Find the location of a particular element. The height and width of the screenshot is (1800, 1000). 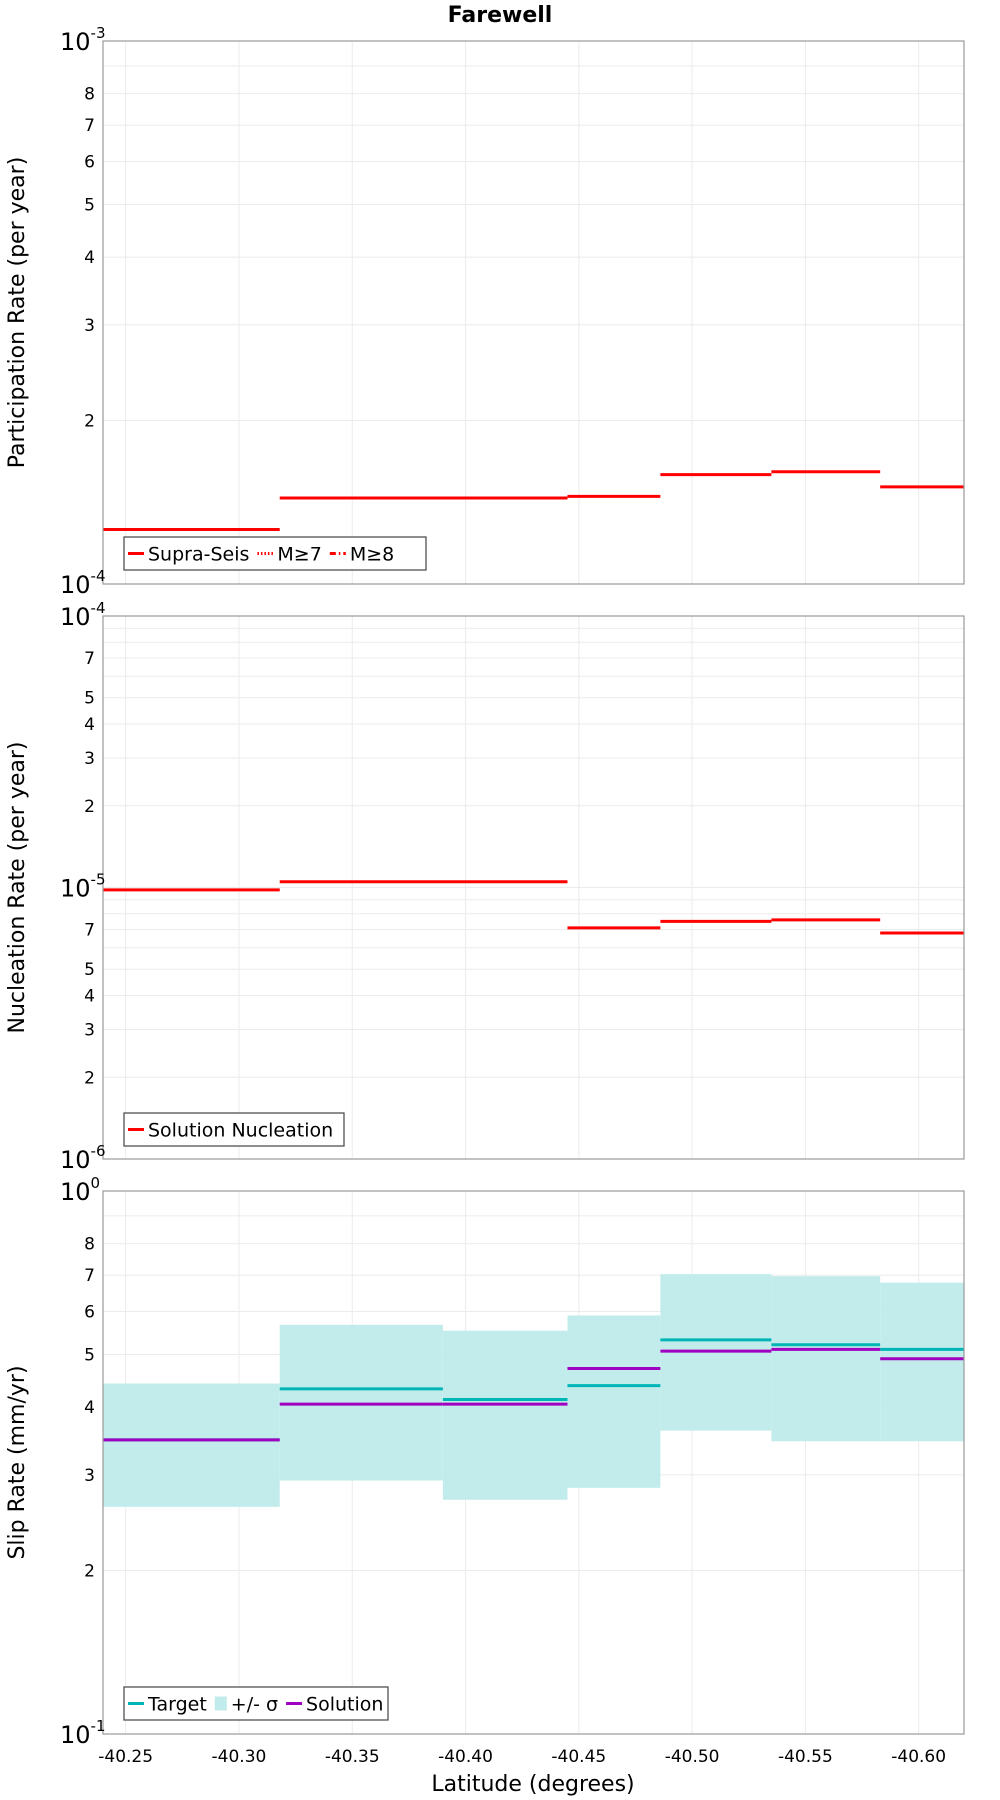

participation-legend: Supra-Seis M≥7 M≥8 is located at coordinates (275, 553).